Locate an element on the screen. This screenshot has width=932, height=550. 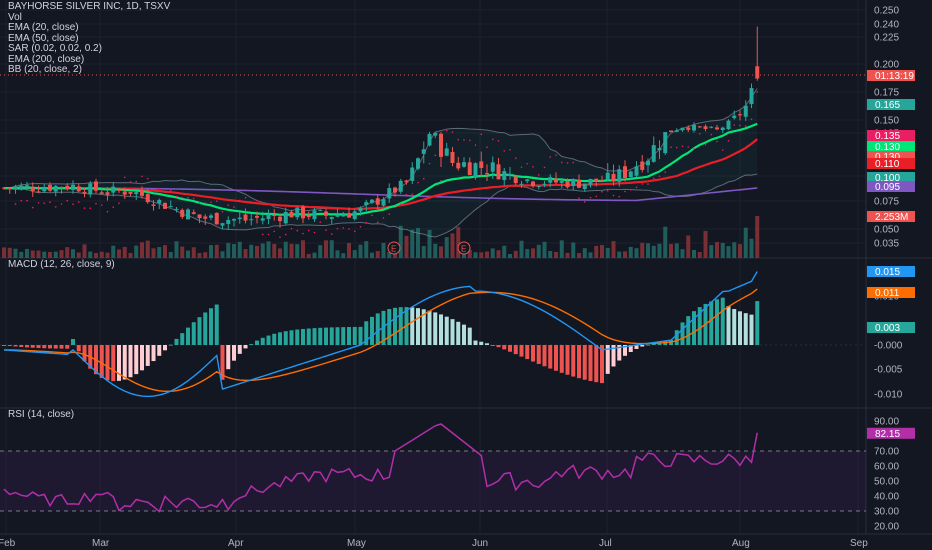
legend-ema50: EMA (50, close) is located at coordinates (43, 38).